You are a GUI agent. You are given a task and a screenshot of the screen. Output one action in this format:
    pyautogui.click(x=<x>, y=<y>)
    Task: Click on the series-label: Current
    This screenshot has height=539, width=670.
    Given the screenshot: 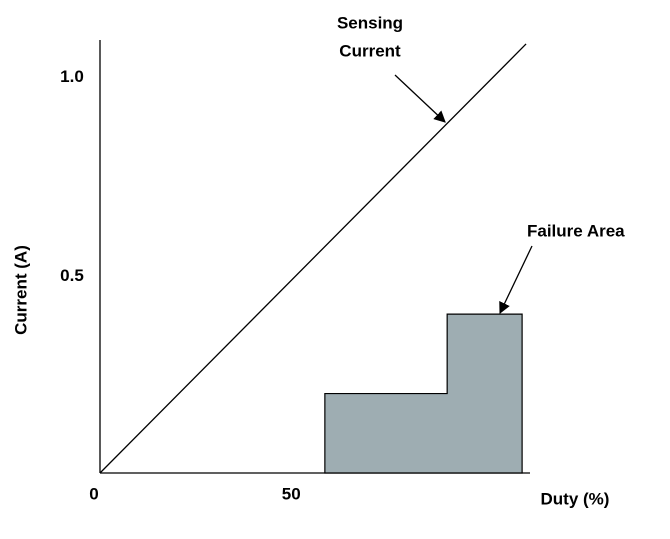 What is the action you would take?
    pyautogui.click(x=370, y=50)
    